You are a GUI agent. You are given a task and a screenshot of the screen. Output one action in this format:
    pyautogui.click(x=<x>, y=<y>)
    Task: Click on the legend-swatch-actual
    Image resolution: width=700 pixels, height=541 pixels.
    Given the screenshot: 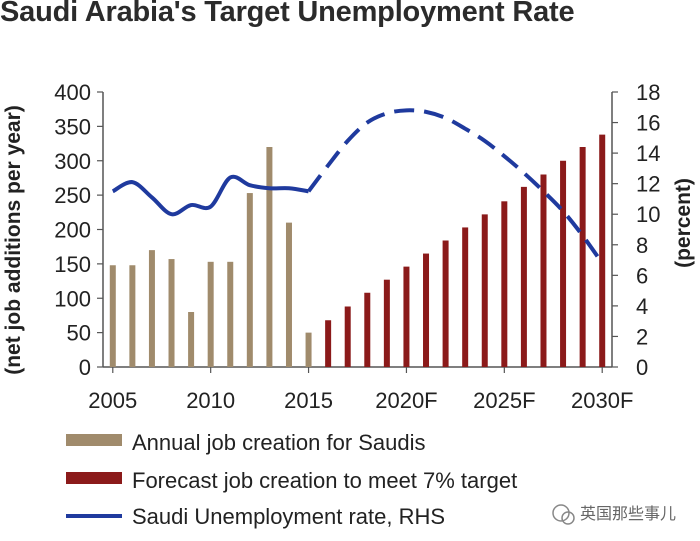 What is the action you would take?
    pyautogui.click(x=94, y=440)
    